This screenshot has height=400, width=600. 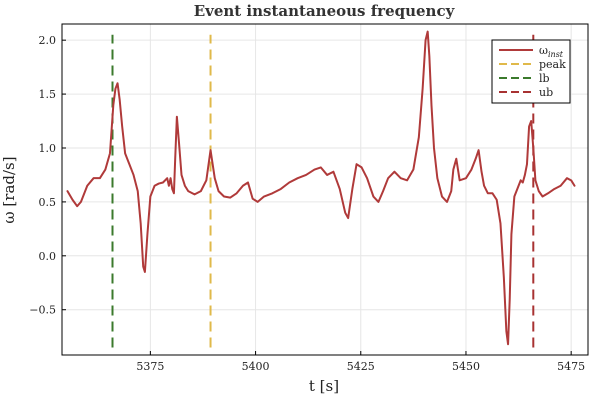 What do you see at coordinates (48, 256) in the screenshot?
I see `y-tick-label: 0.0` at bounding box center [48, 256].